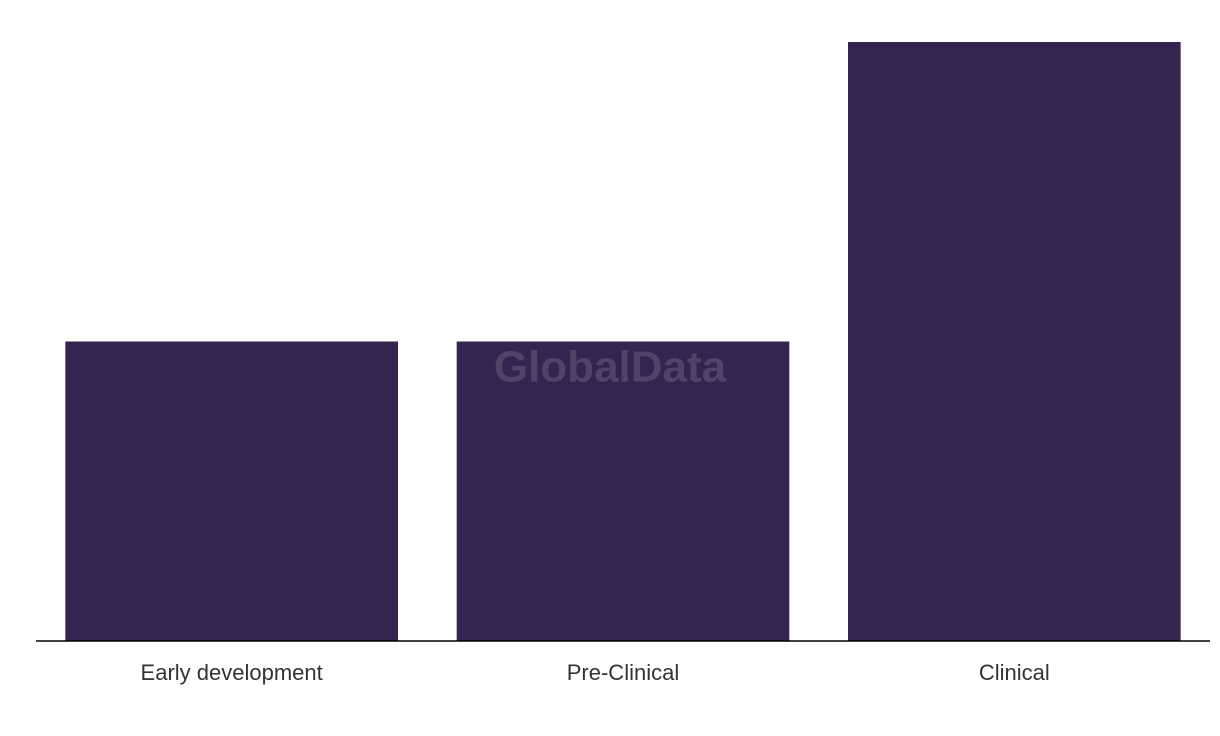  What do you see at coordinates (232, 672) in the screenshot?
I see `x-tick-label: Early development` at bounding box center [232, 672].